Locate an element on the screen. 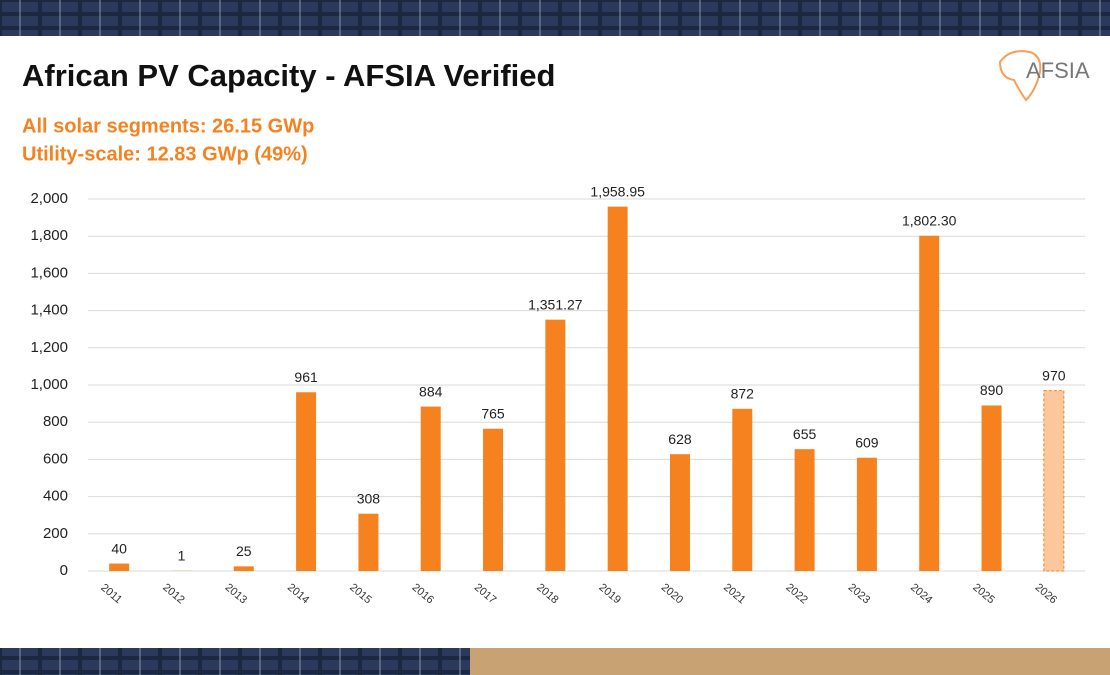 The height and width of the screenshot is (675, 1110). data-label: 40 is located at coordinates (119, 548).